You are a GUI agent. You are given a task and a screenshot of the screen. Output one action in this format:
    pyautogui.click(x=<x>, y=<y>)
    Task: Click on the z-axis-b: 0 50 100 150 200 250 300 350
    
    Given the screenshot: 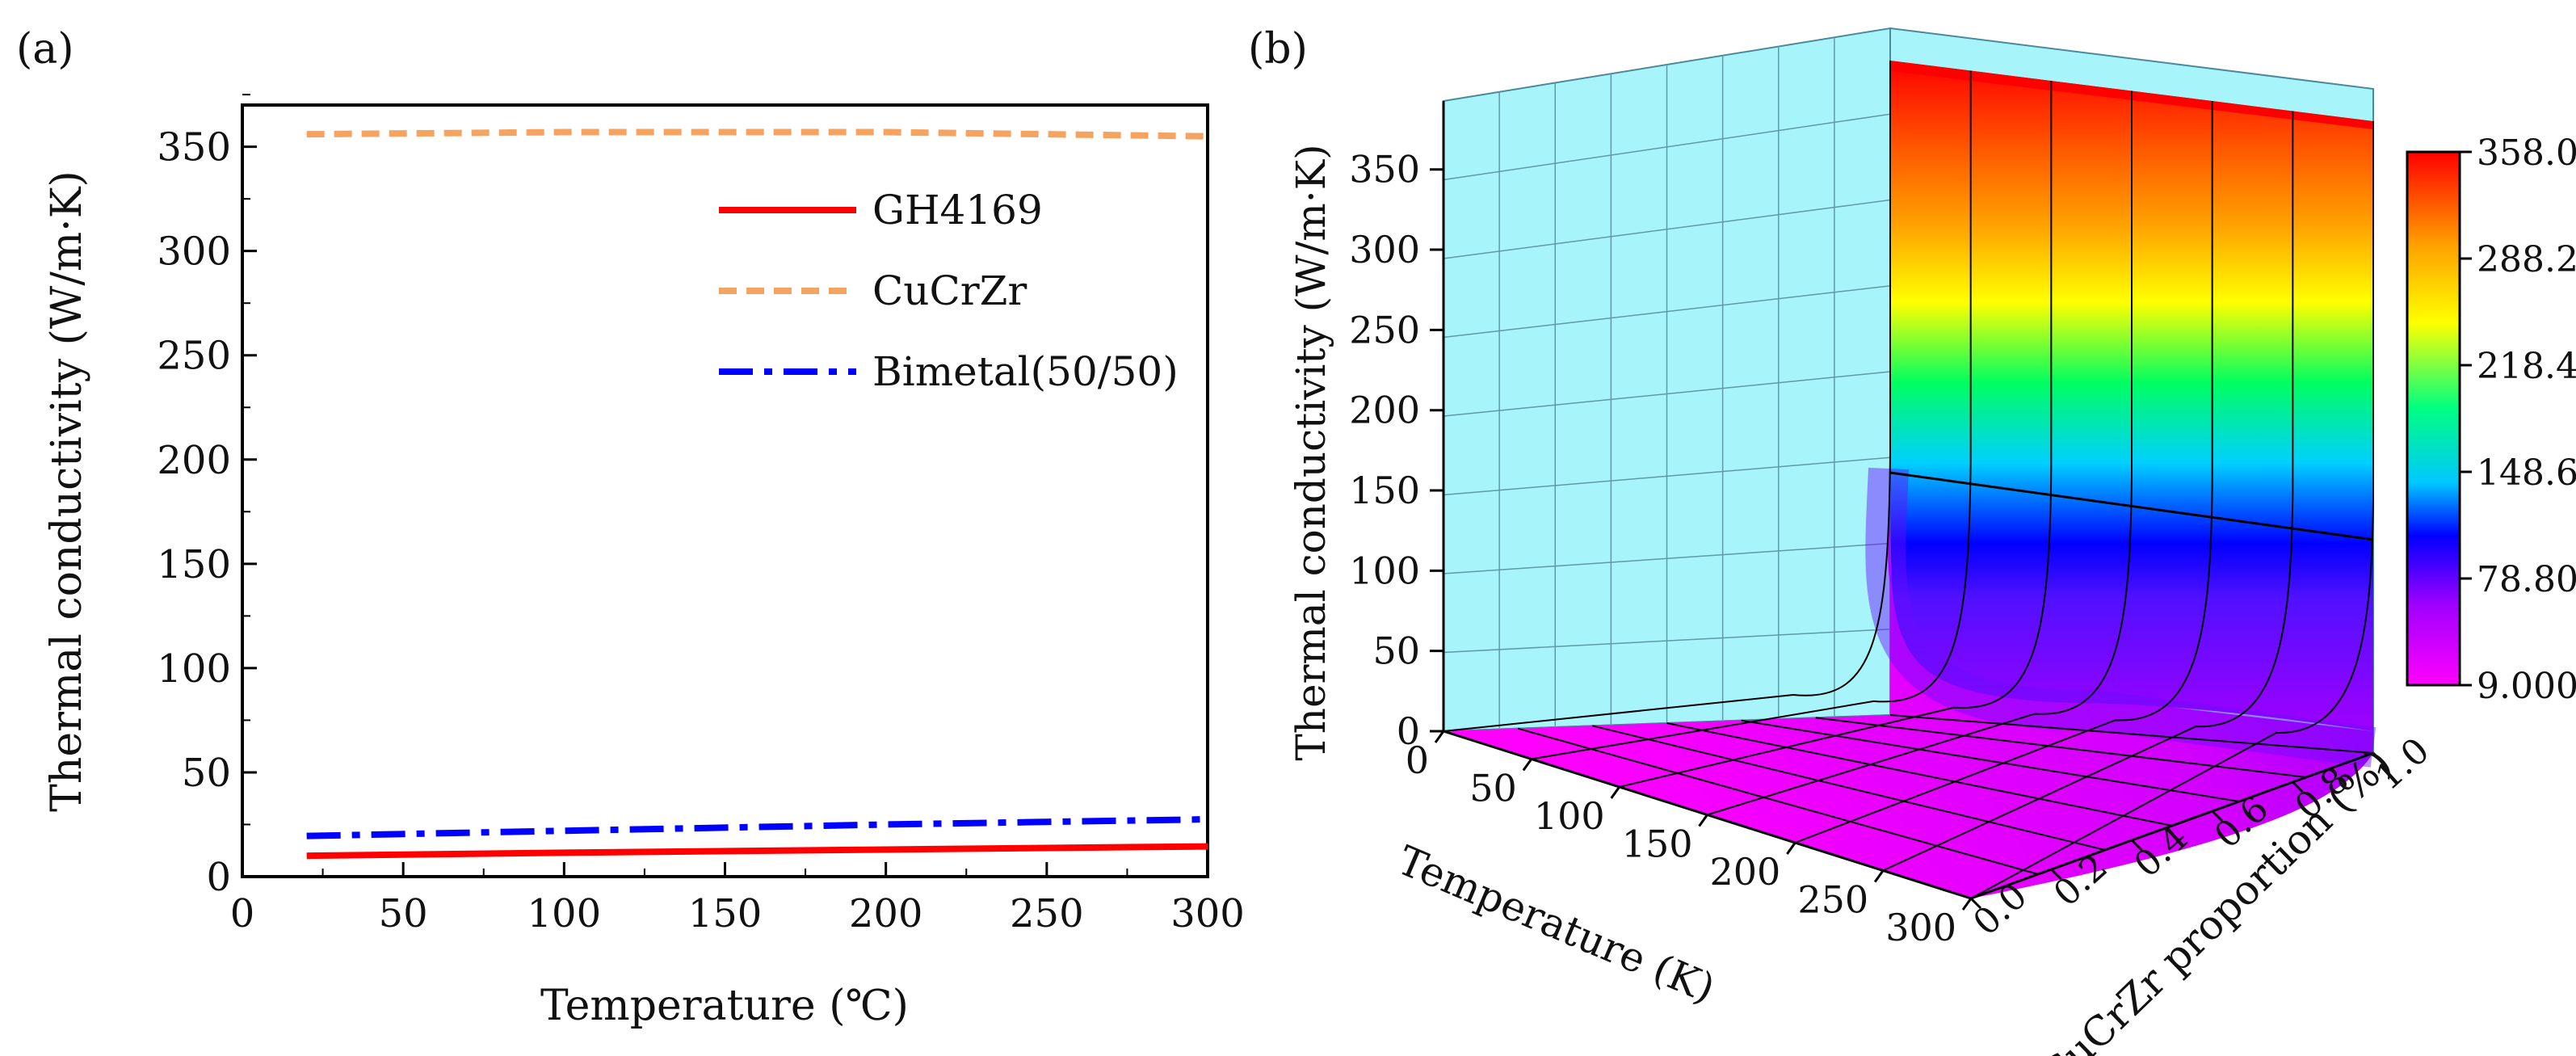 What is the action you would take?
    pyautogui.click(x=1397, y=427)
    